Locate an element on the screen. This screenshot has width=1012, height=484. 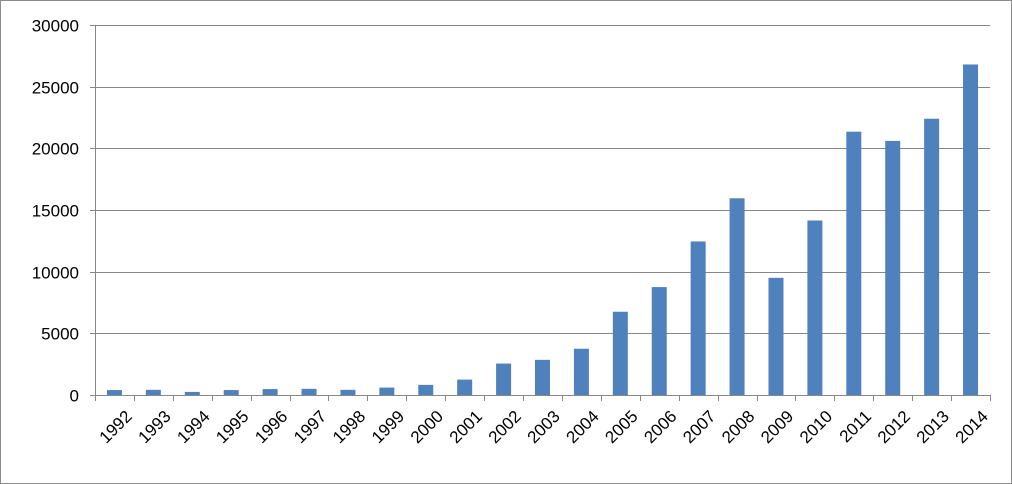
x-tick-label: 2001 is located at coordinates (466, 427).